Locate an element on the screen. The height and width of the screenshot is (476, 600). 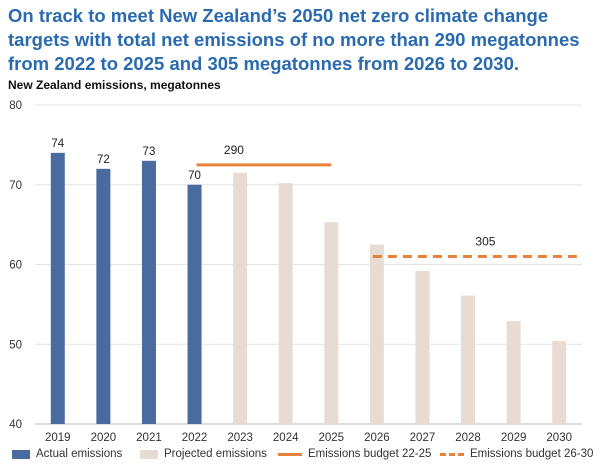
legend-item-budget-22-25: Emissions budget 22-25 is located at coordinates (354, 454).